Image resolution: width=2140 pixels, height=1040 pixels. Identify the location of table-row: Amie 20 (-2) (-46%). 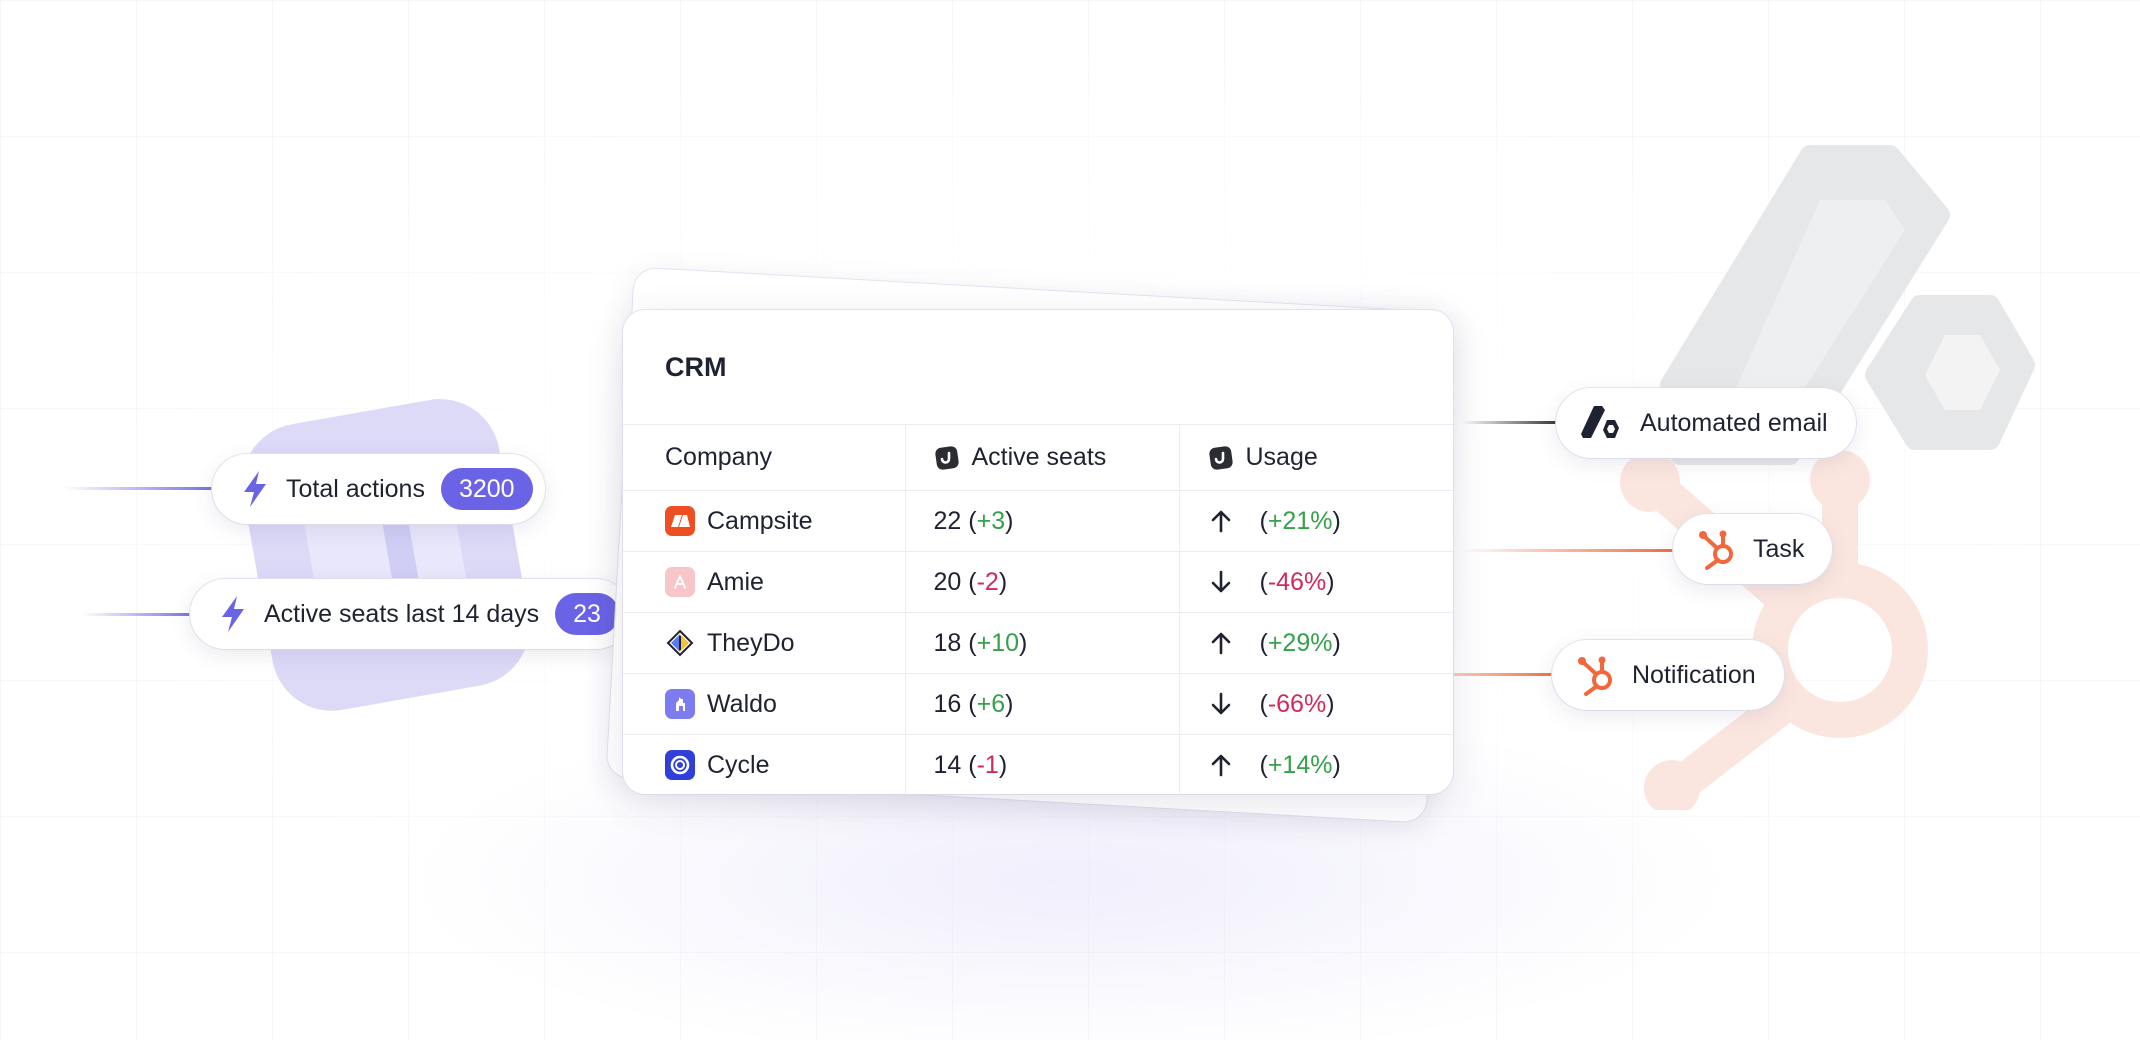
(1038, 582).